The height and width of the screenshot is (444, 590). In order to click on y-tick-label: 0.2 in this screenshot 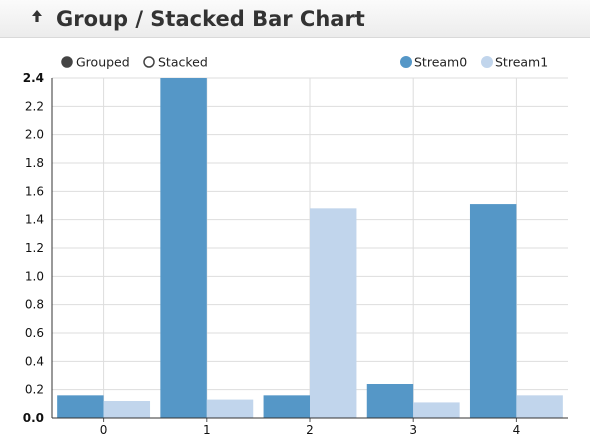, I will do `click(34, 390)`.